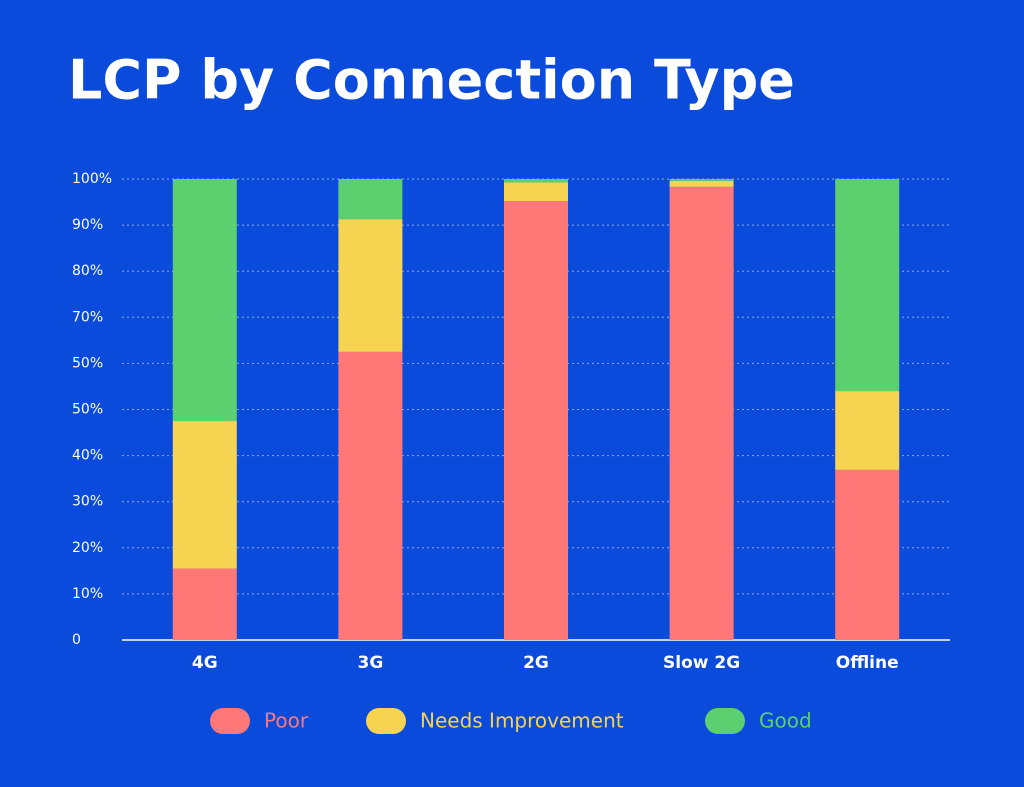  I want to click on legend-label: Needs Improvement, so click(522, 721).